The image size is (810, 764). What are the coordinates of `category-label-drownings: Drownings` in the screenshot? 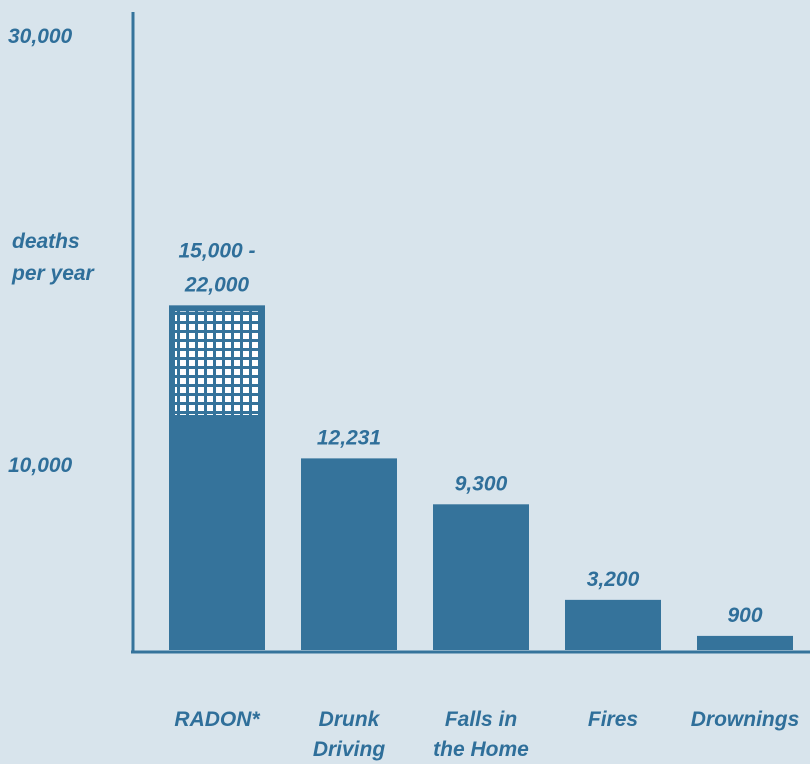 It's located at (745, 719).